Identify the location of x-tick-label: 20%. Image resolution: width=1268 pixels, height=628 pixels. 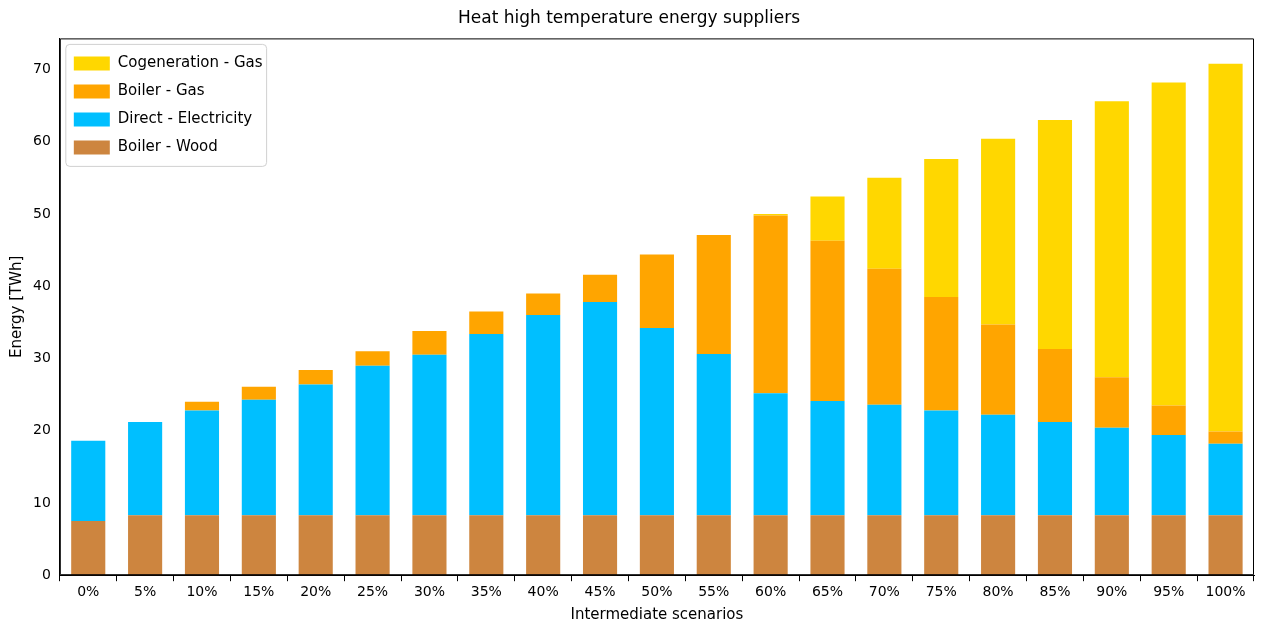
(316, 591).